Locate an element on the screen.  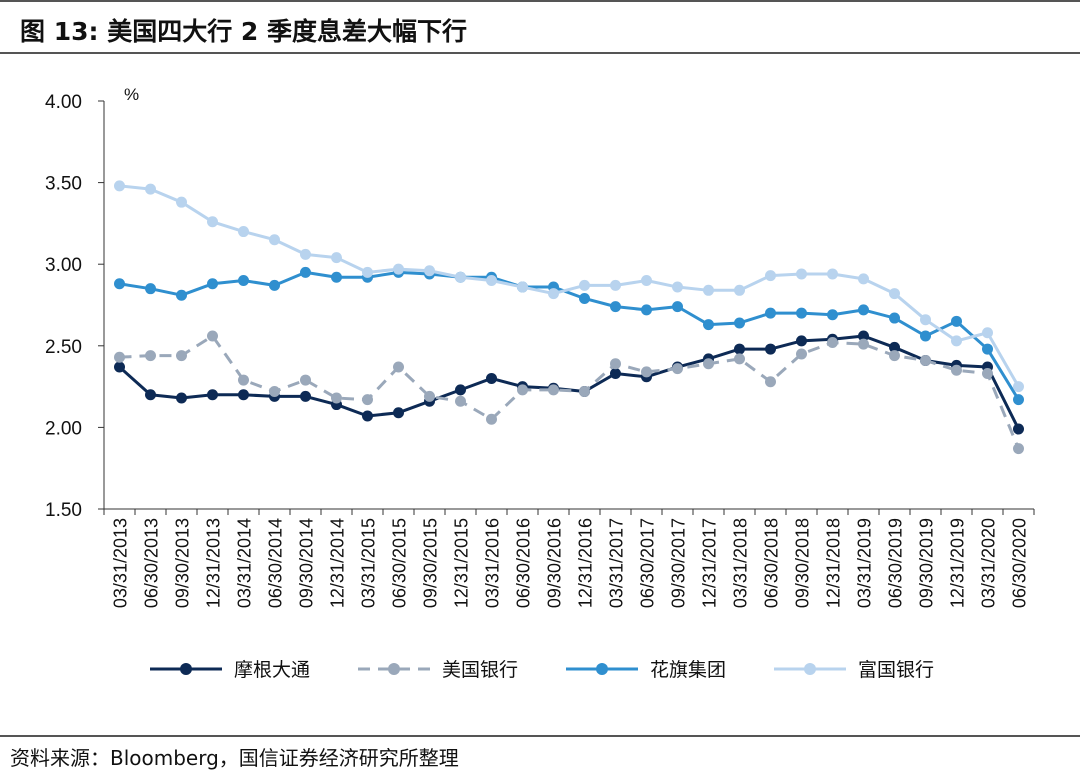
x-tick-label: 03/31/2018 is located at coordinates (741, 563).